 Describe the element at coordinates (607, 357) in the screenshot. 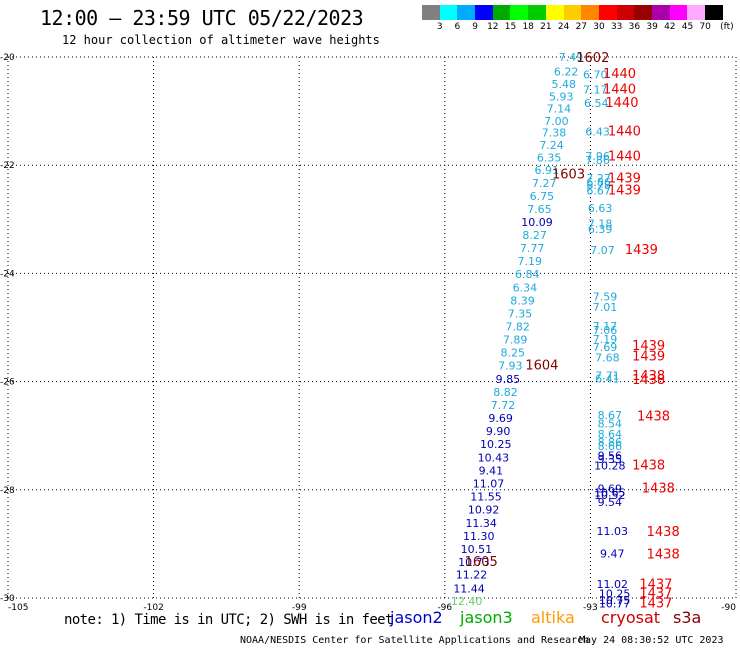

I see `wave-height-value: 7.68` at that location.